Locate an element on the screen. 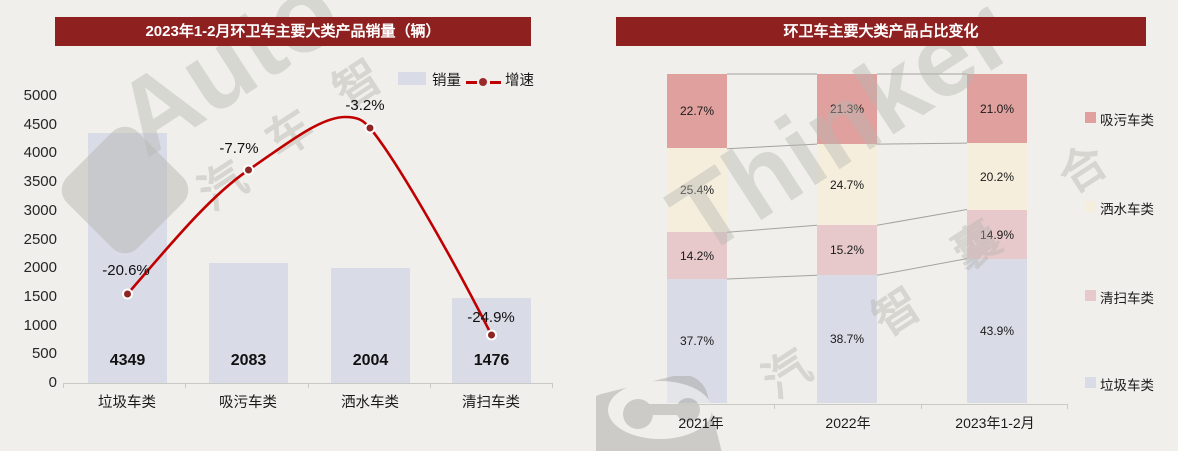  segment-pct: 24.7% is located at coordinates (847, 184).